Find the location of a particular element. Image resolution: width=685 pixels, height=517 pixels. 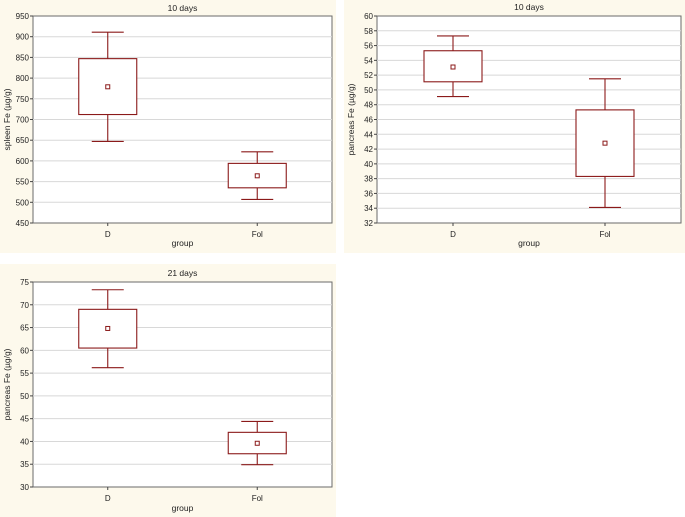

y-tick-label: 30 is located at coordinates (24, 487).